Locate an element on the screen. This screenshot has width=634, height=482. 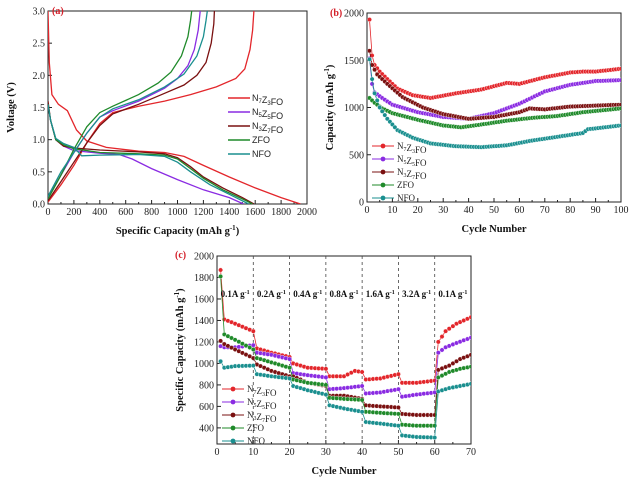
y-tick-label: 800 is located at coordinates (206, 385).